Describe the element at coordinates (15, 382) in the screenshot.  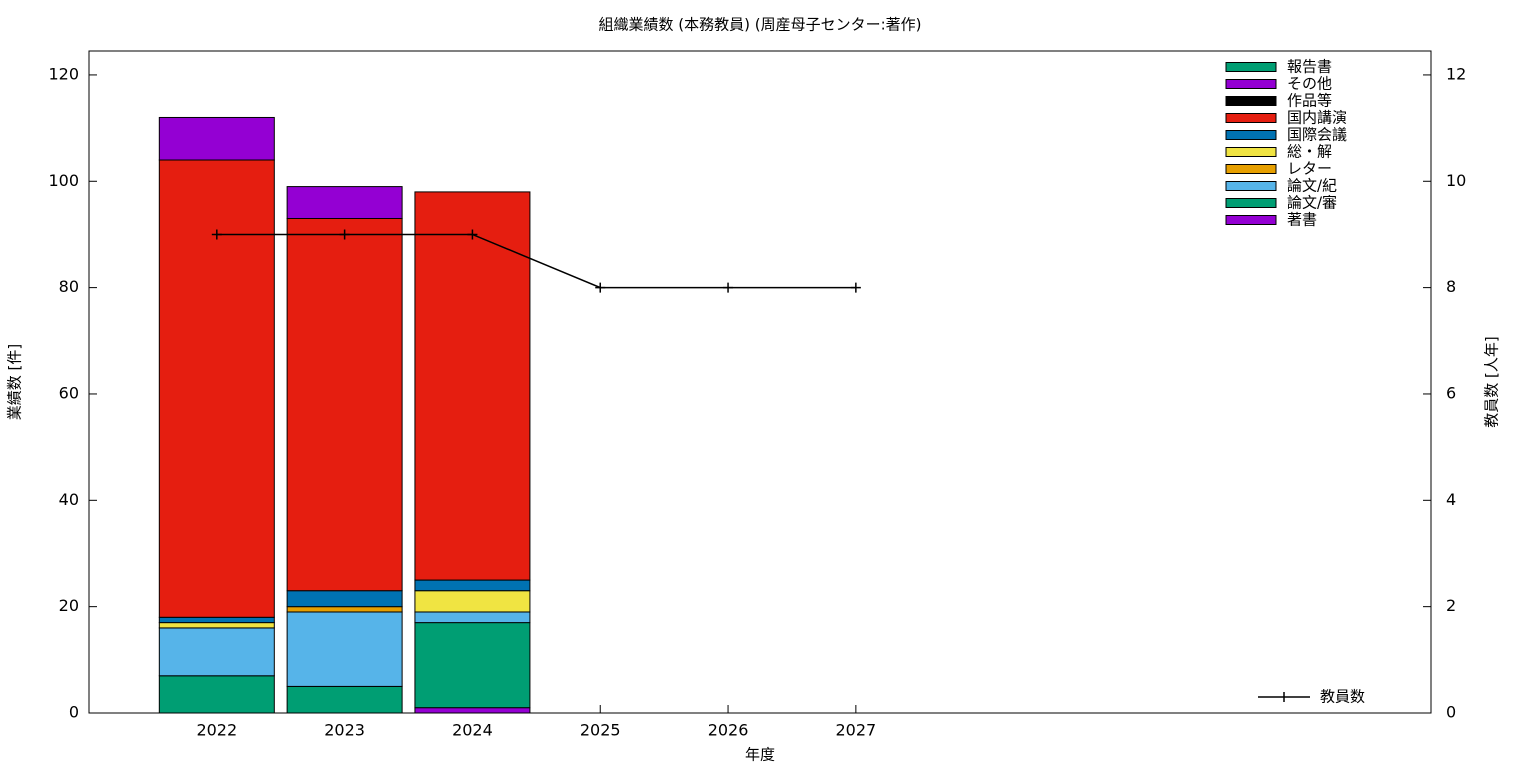
I see `y-axis-label: 業績数 [件]` at that location.